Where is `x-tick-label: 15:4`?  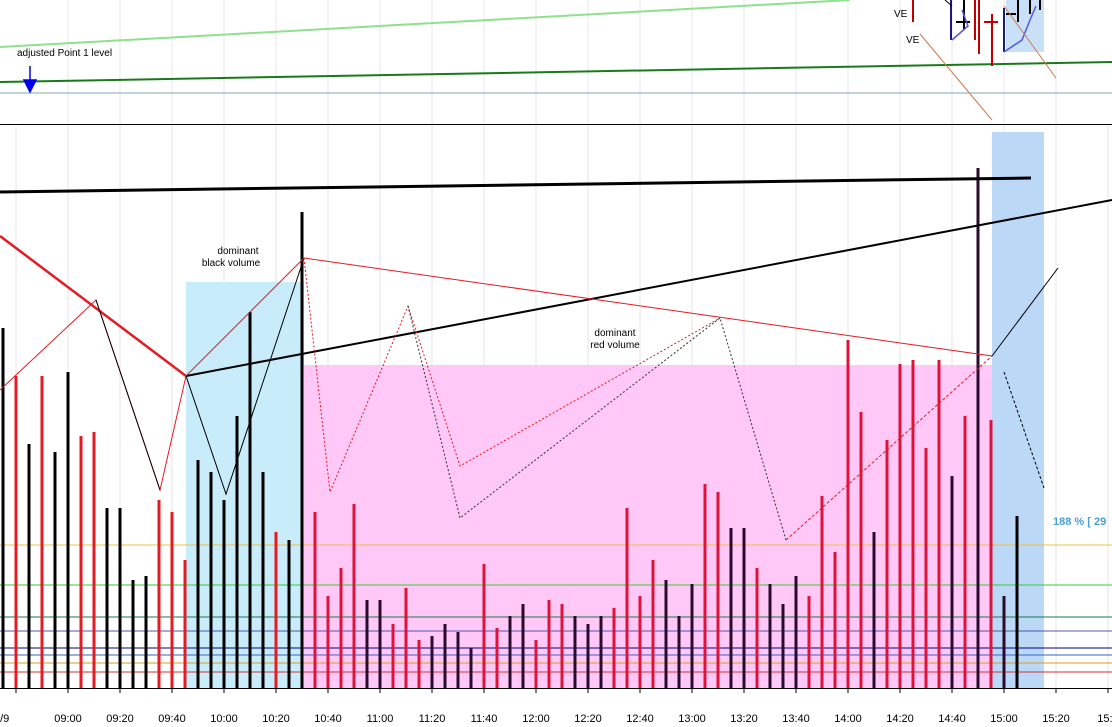 x-tick-label: 15:4 is located at coordinates (1104, 719).